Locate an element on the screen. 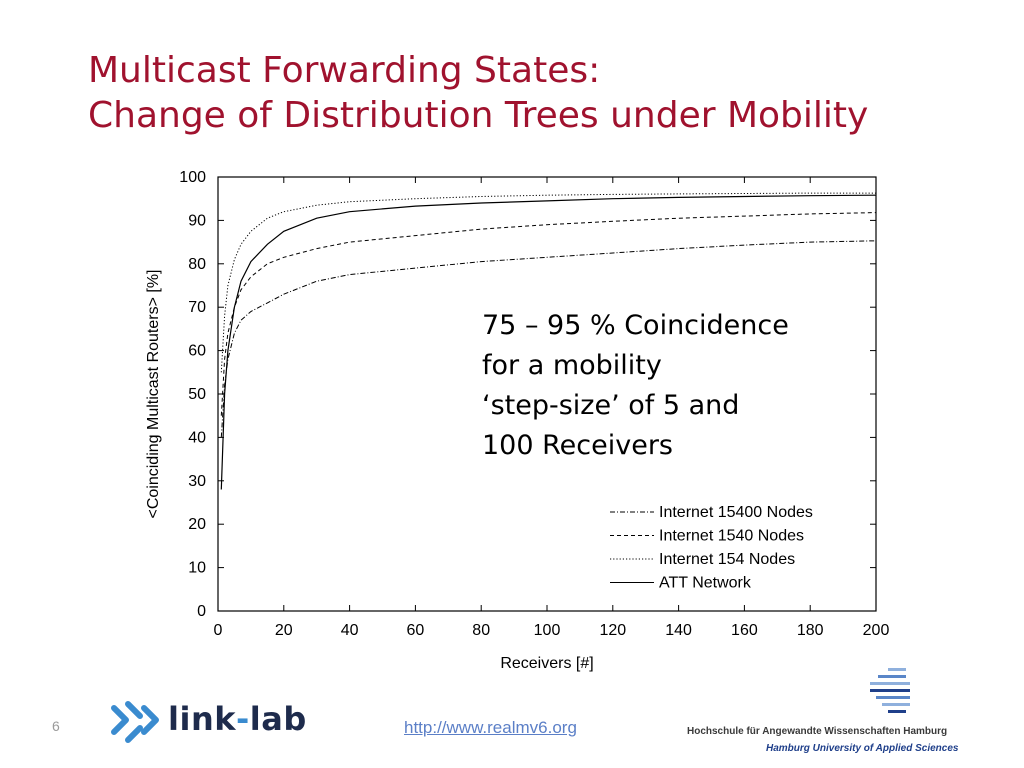  legend-label-2: Internet 154 Nodes is located at coordinates (727, 559).